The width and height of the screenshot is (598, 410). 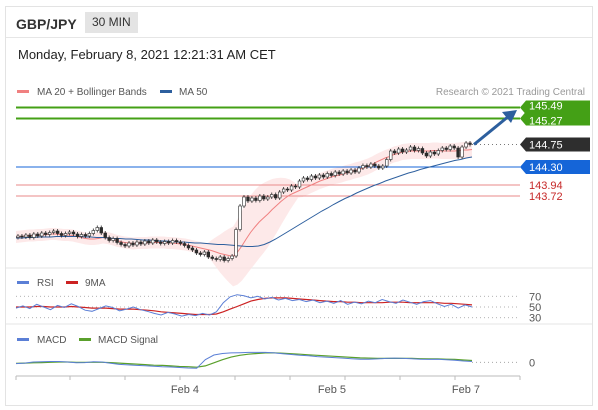 I want to click on macd-signal-line, so click(x=244, y=360).